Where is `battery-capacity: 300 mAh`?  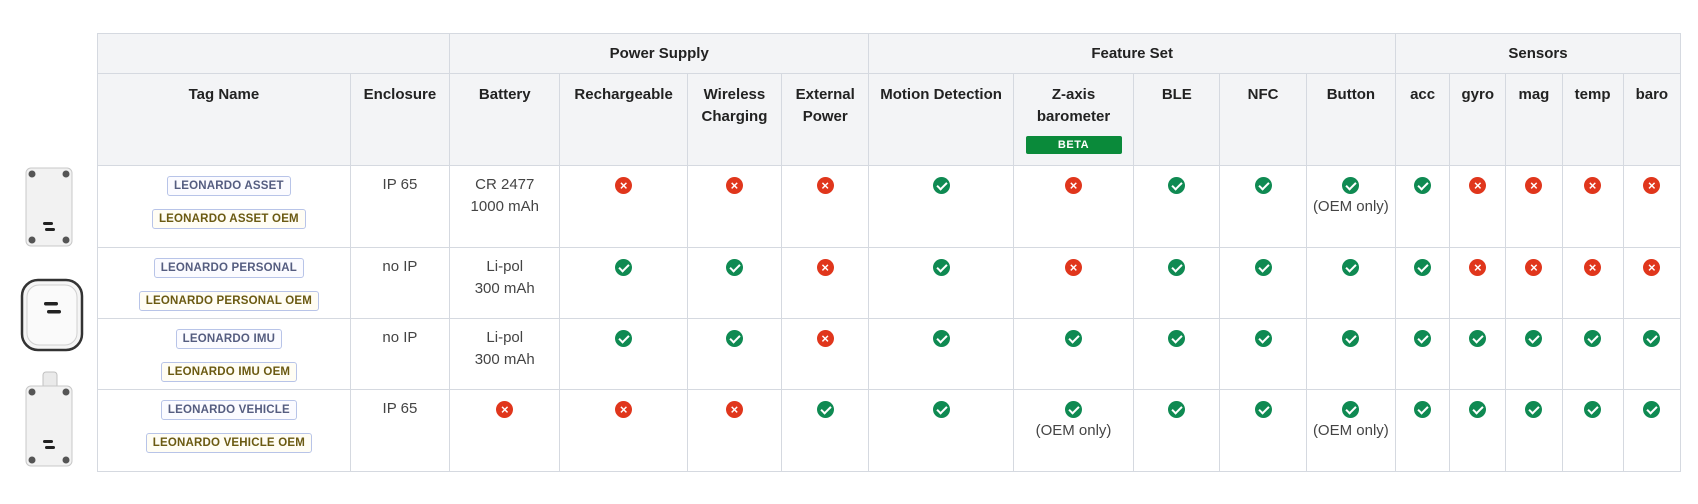 battery-capacity: 300 mAh is located at coordinates (504, 359).